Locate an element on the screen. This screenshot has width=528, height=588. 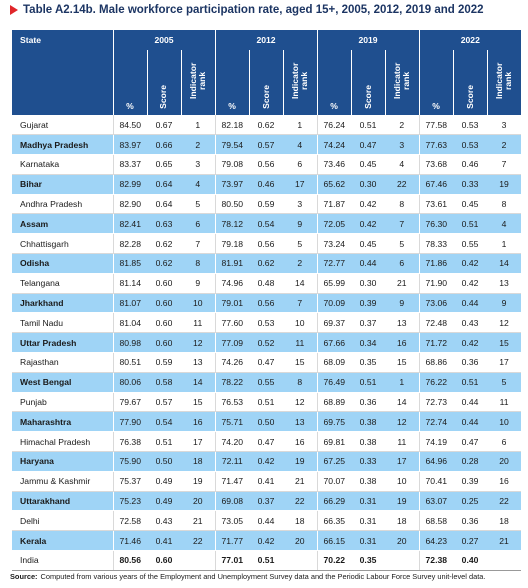
value-cell: 67.46 is located at coordinates (436, 184).